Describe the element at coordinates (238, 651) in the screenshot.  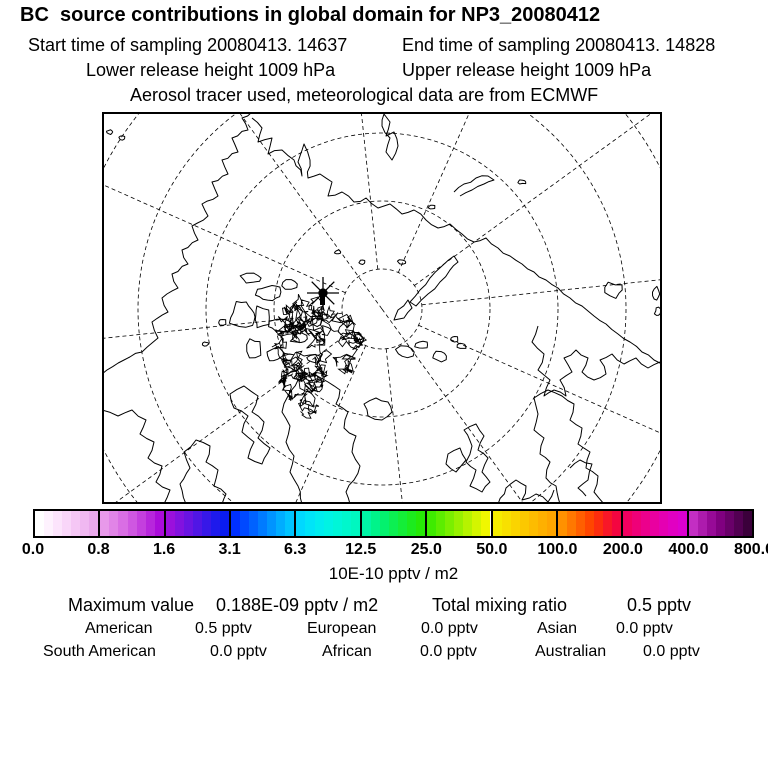
I see `region-value-south-american: 0.0 pptv` at that location.